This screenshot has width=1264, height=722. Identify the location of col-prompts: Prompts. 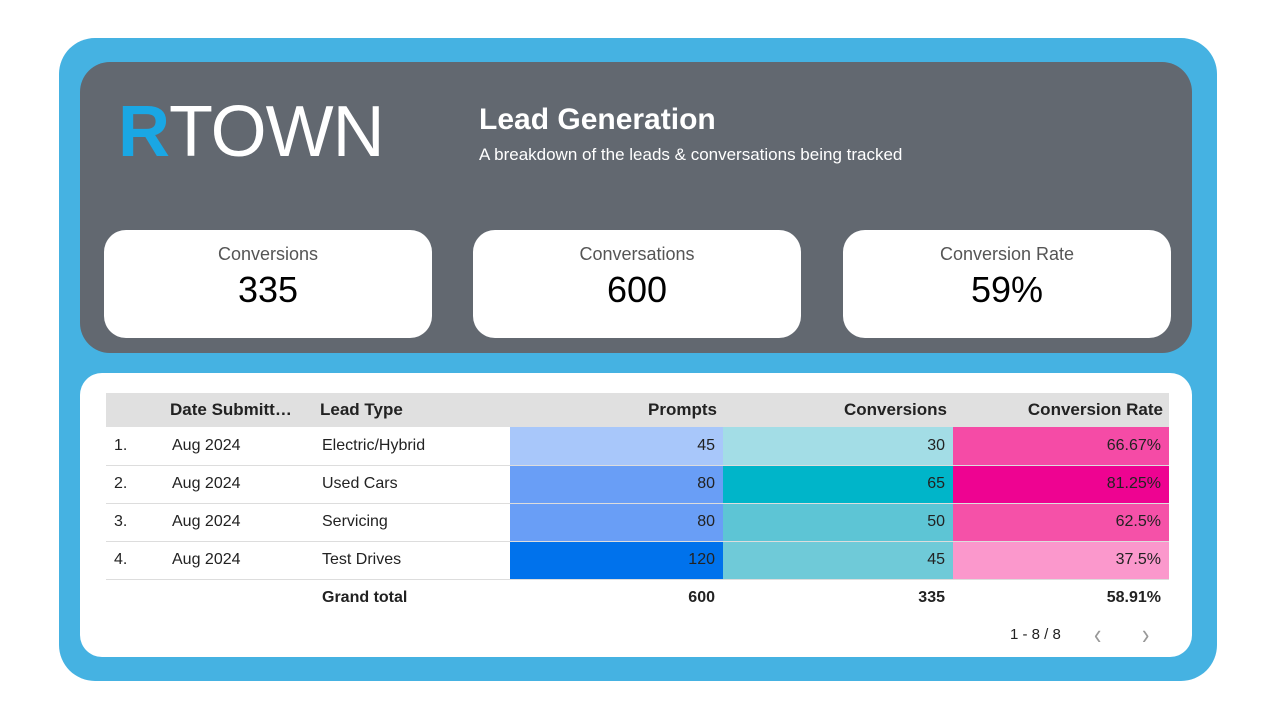
(616, 410).